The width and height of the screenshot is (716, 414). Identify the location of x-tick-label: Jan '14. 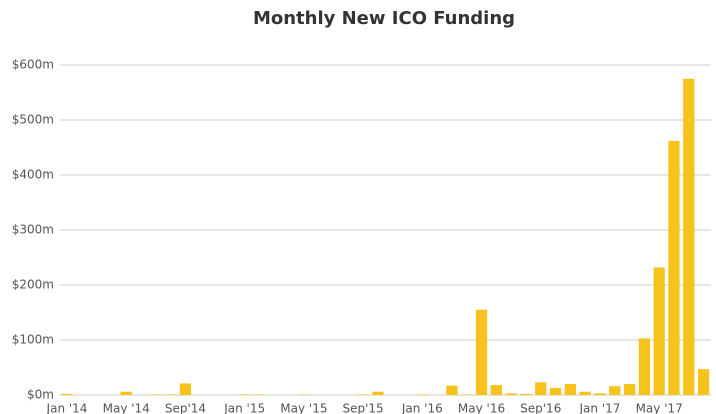
(67, 408).